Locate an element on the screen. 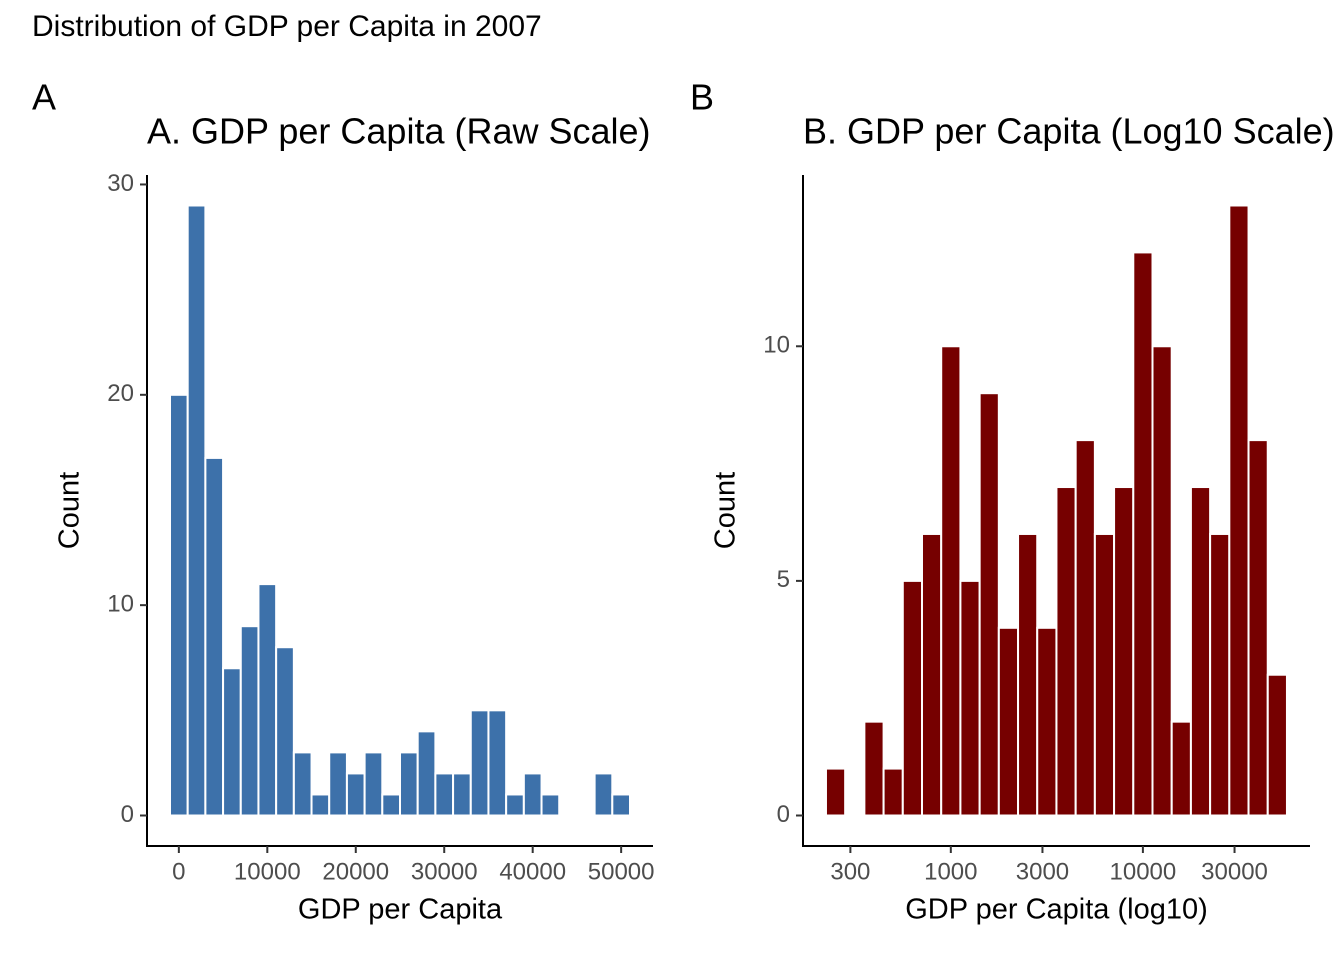 This screenshot has width=1344, height=960. panel-tag: B is located at coordinates (702, 97).